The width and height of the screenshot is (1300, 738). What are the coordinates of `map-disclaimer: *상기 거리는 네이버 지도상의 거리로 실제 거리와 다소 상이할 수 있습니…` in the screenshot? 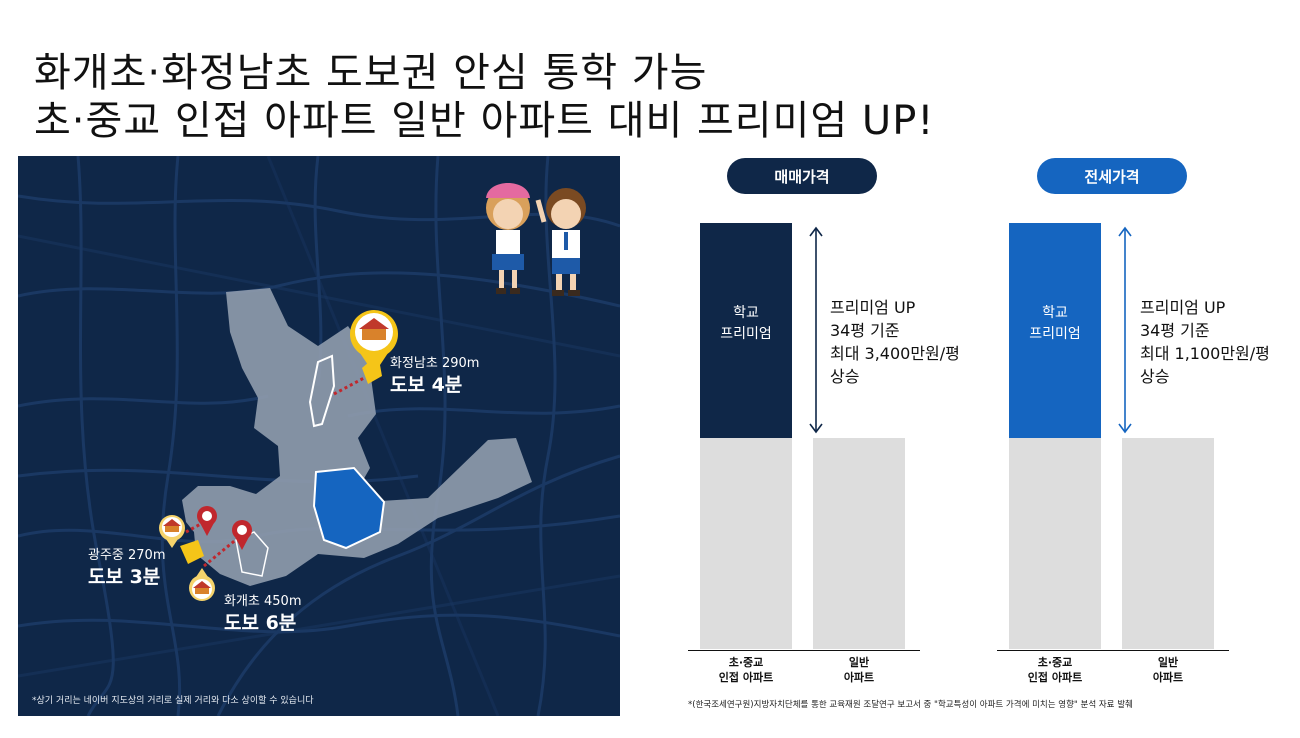 It's located at (173, 701).